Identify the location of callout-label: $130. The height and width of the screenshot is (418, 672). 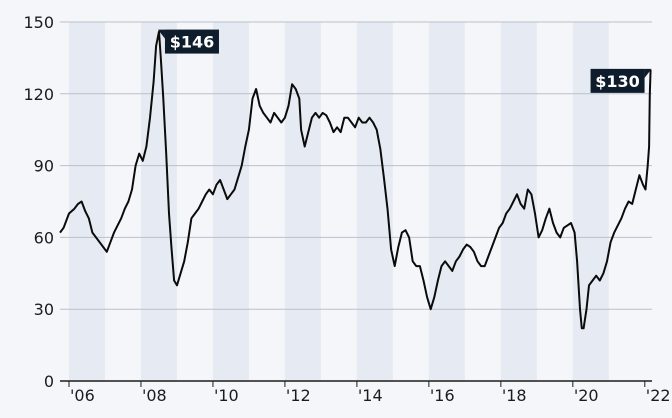
(617, 81).